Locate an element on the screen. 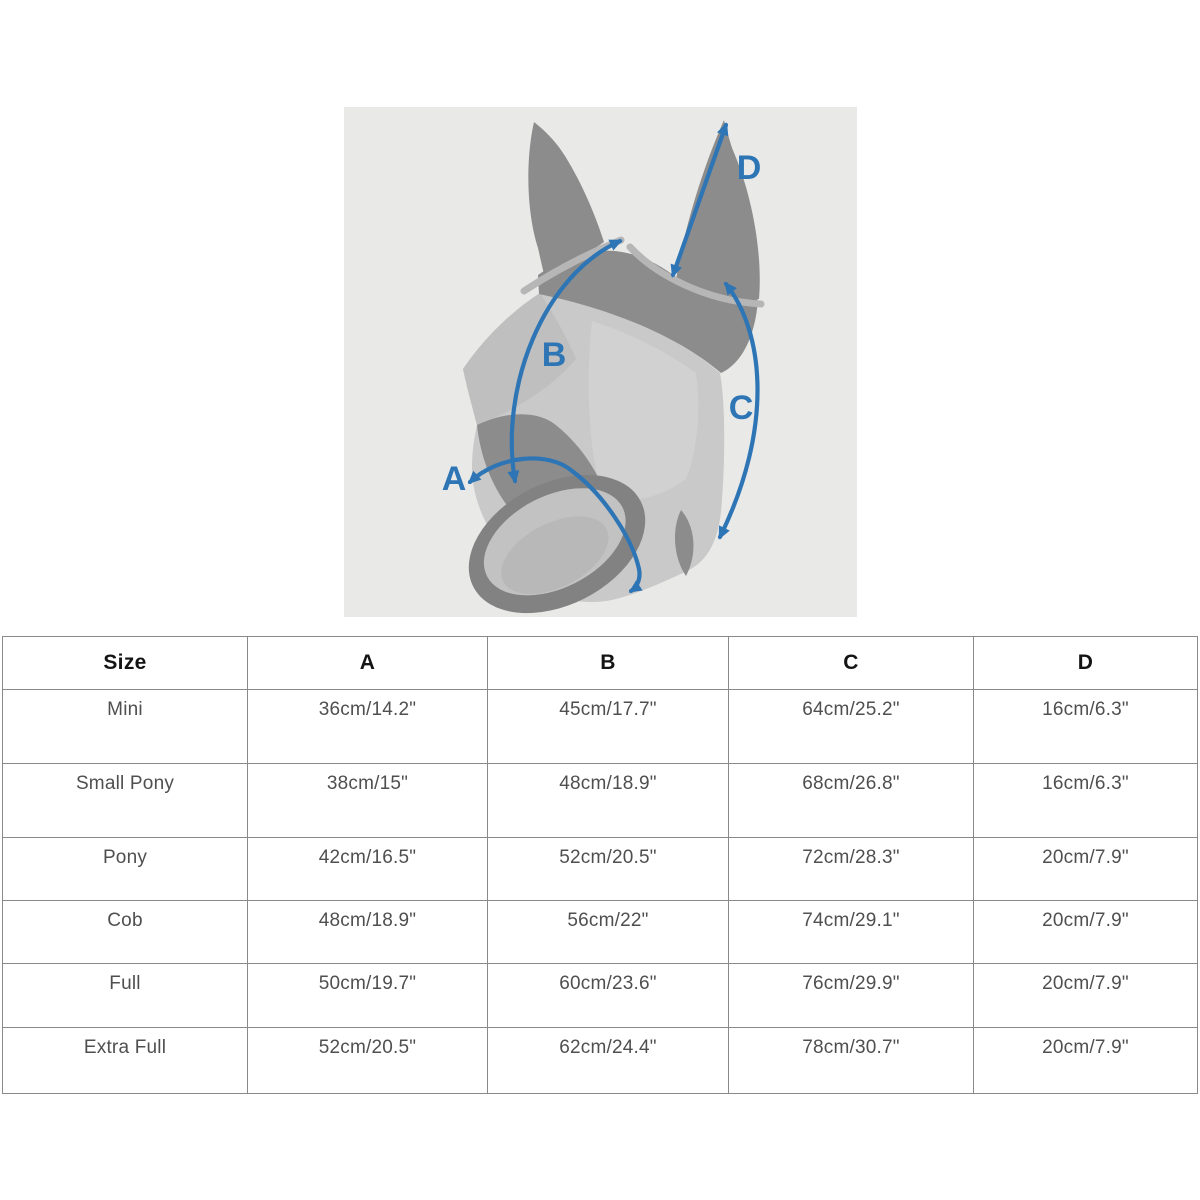 The width and height of the screenshot is (1200, 1200). column-header-c: C is located at coordinates (851, 663).